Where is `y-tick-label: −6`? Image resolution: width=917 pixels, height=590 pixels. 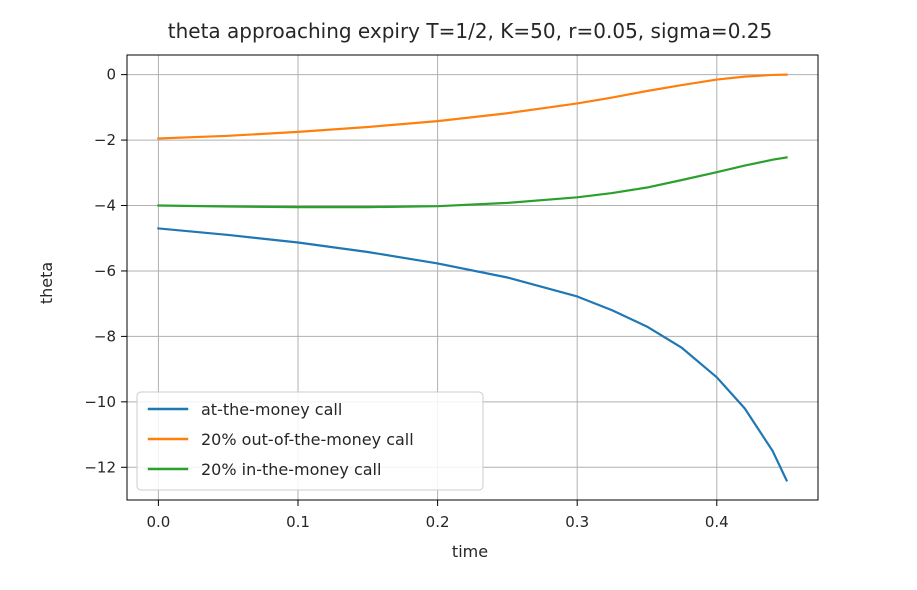 y-tick-label: −6 is located at coordinates (105, 271).